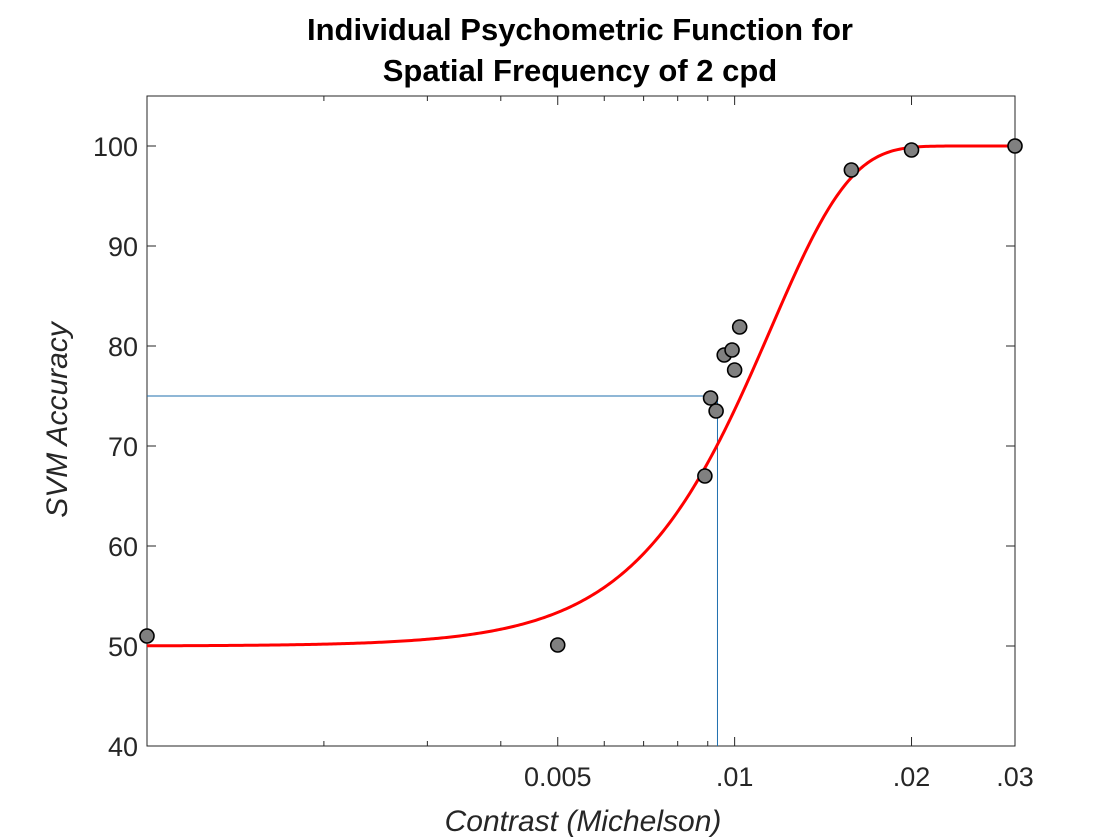 This screenshot has height=840, width=1120. What do you see at coordinates (57, 419) in the screenshot?
I see `y-axis-label: SVM Accuracy` at bounding box center [57, 419].